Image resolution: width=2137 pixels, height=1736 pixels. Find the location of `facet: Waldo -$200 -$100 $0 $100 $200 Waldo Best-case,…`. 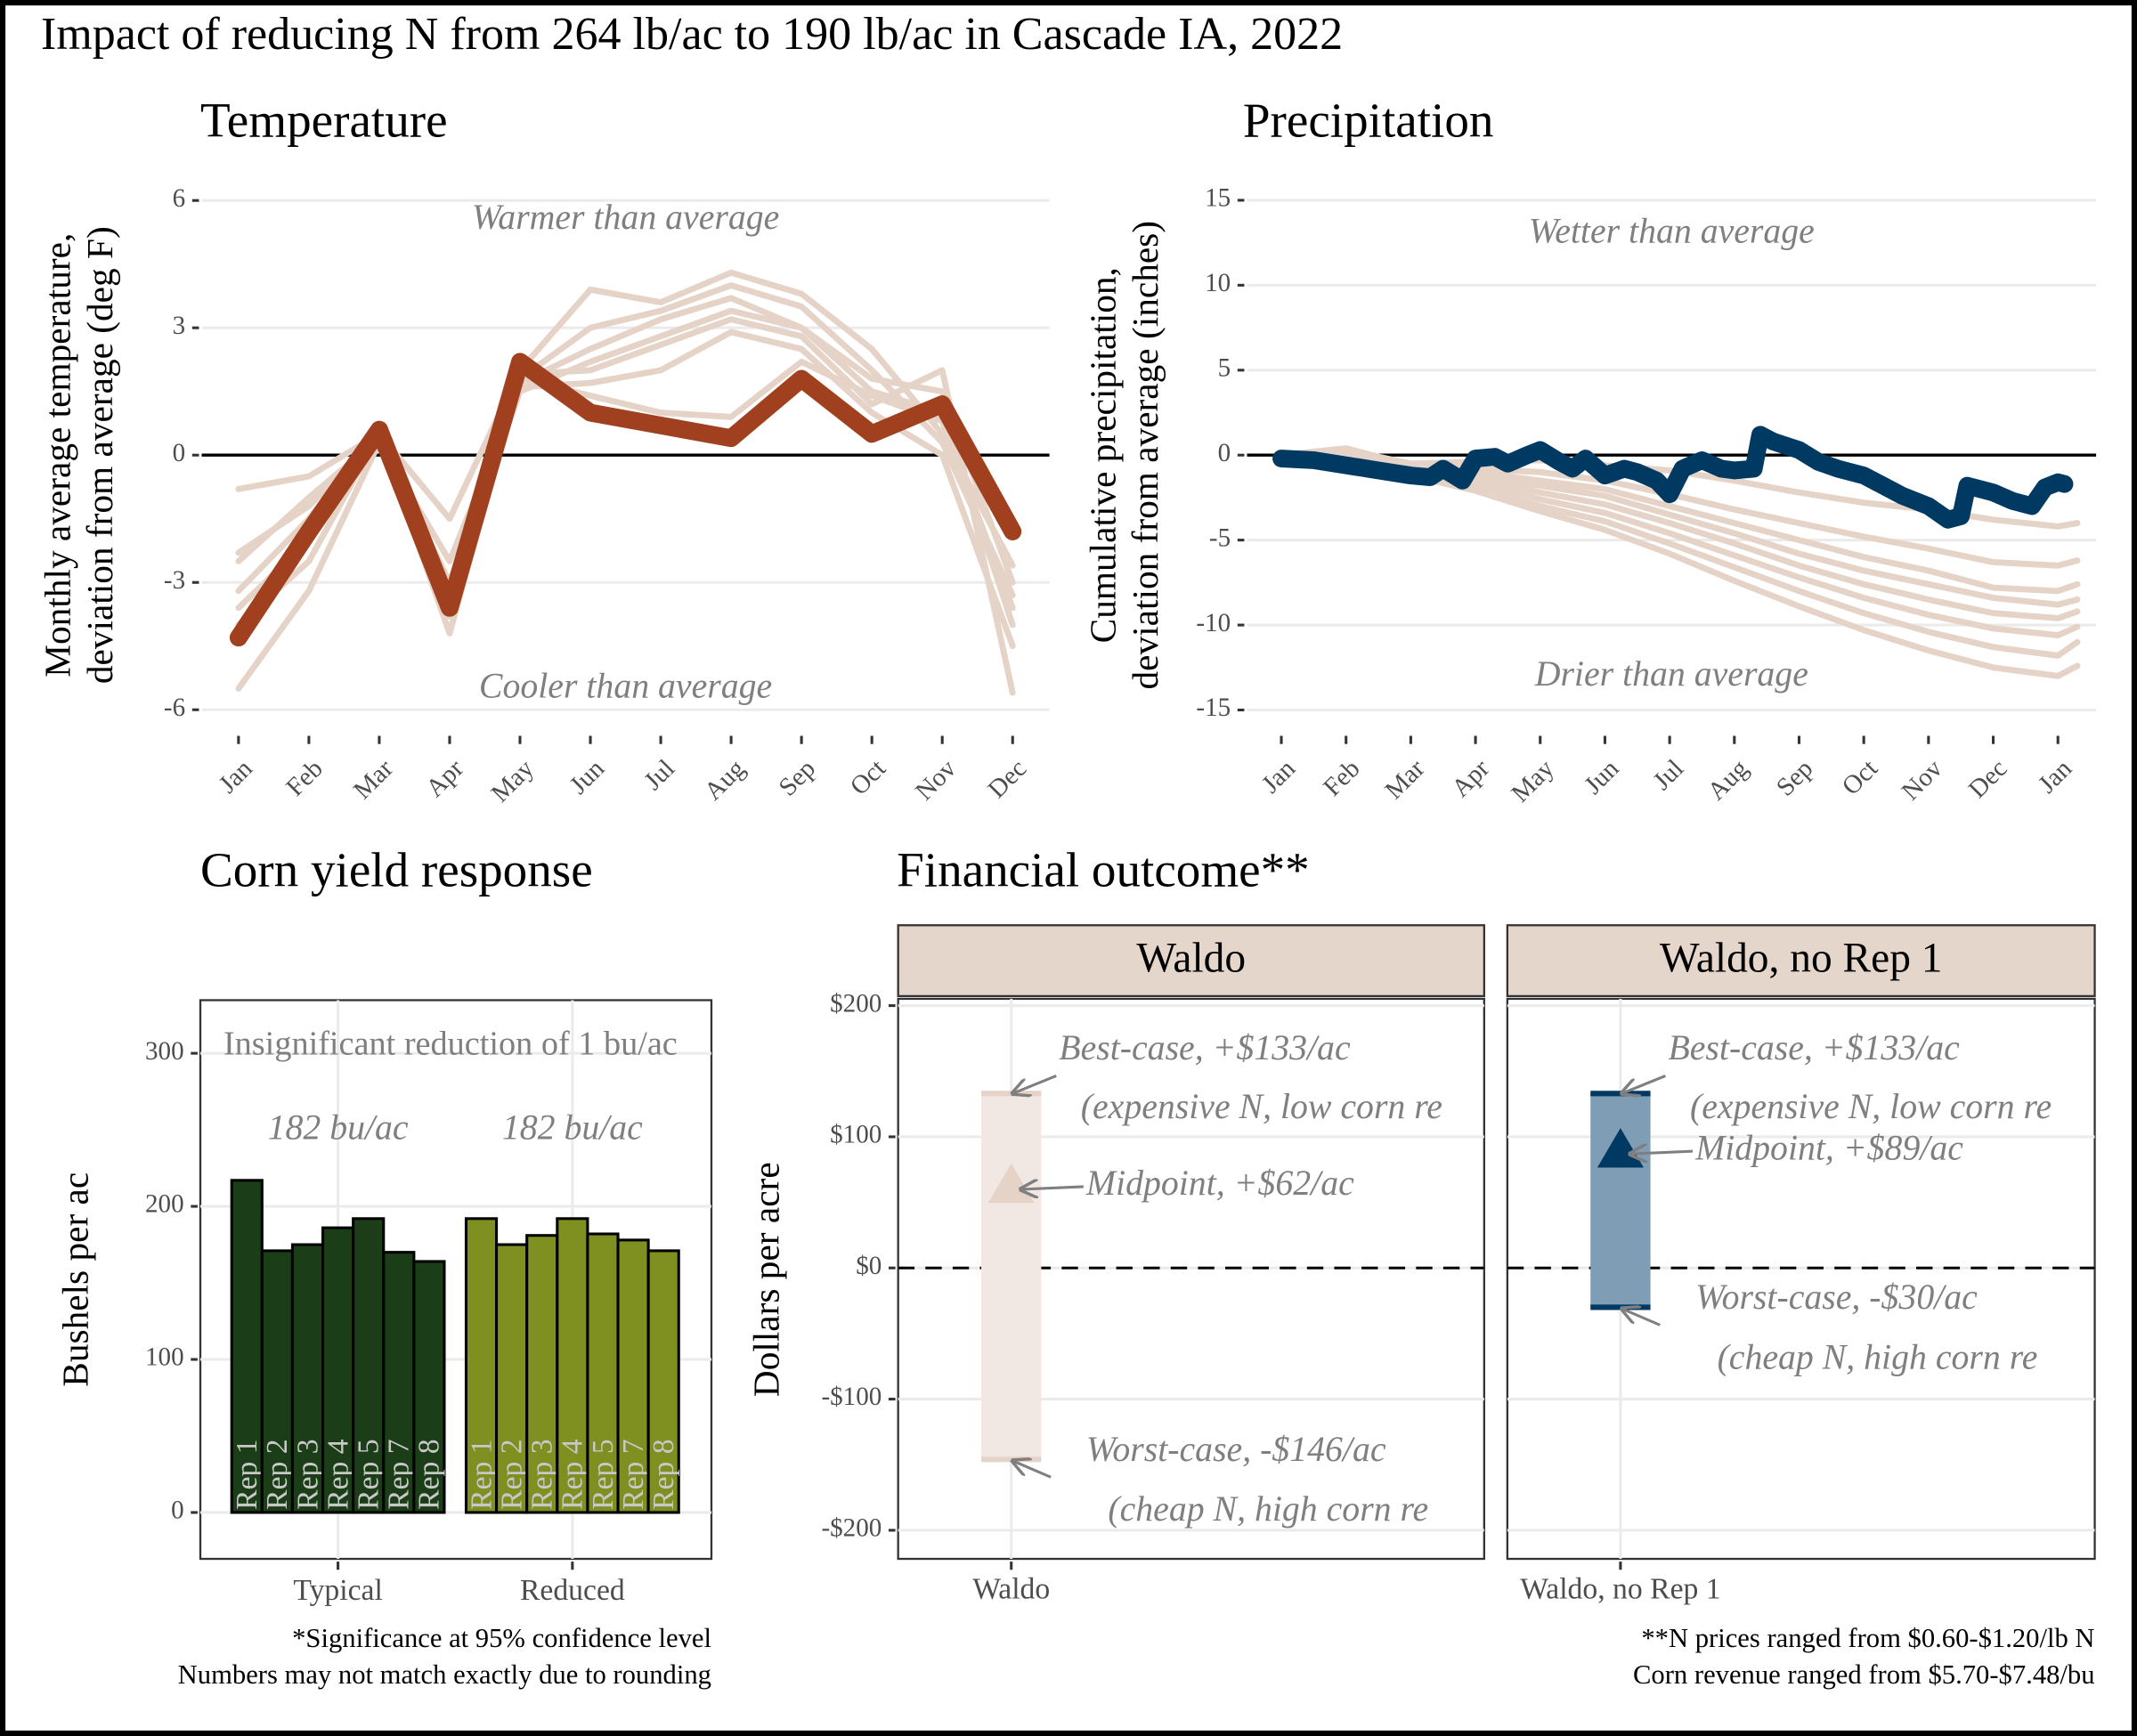

facet: Waldo -$200 -$100 $0 $100 $200 Waldo Best-case,… is located at coordinates (1153, 1264).